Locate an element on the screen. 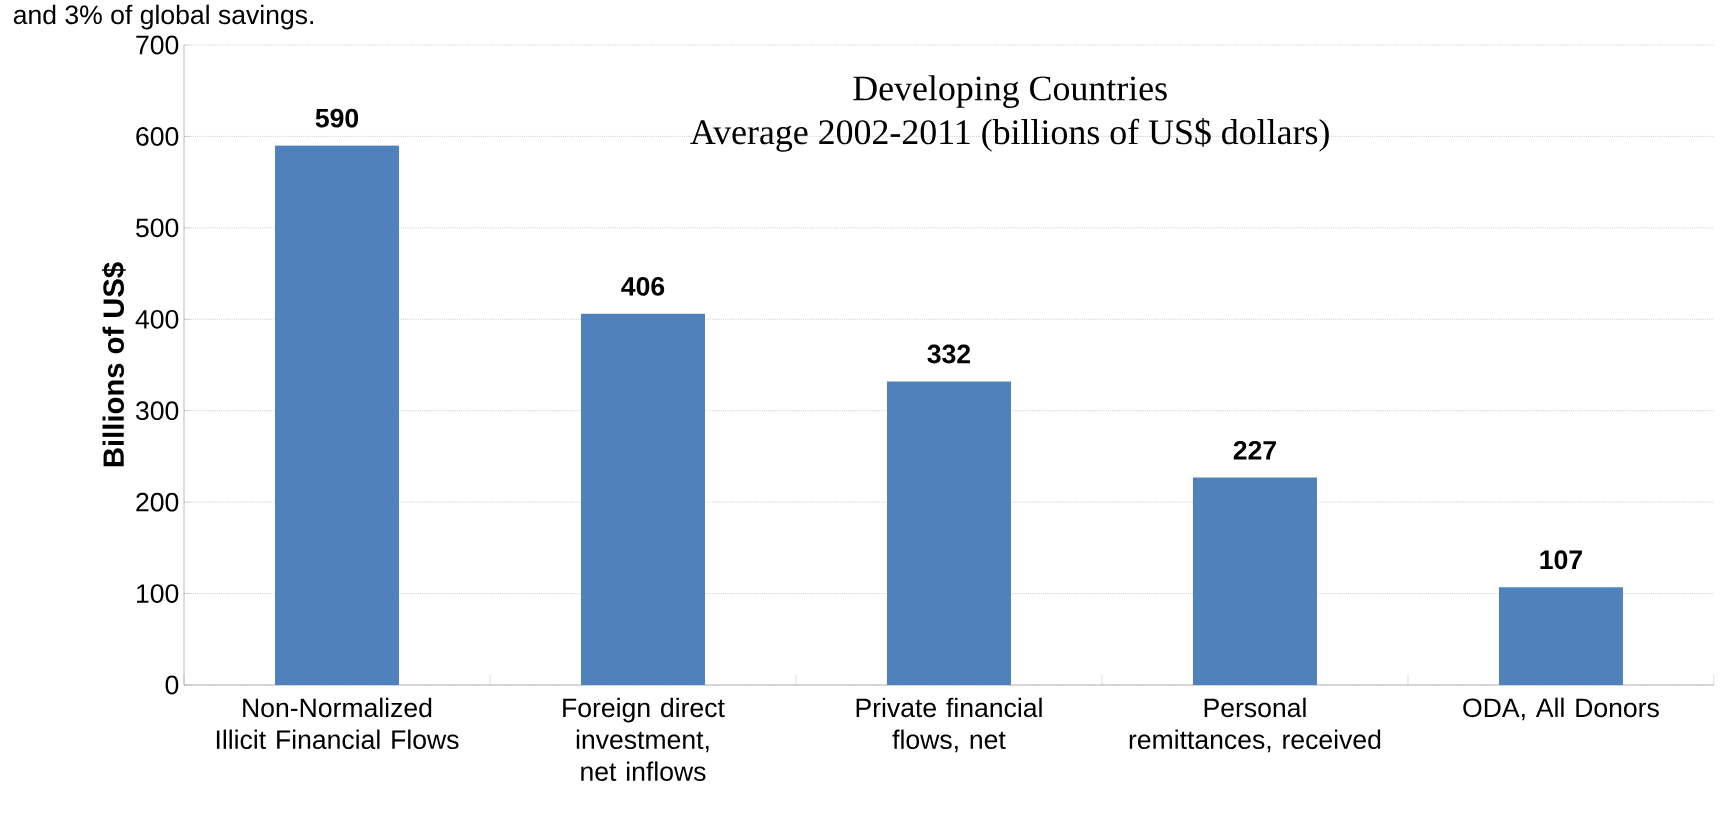 The image size is (1728, 837). y-axis-title: Billions of US$ is located at coordinates (114, 364).